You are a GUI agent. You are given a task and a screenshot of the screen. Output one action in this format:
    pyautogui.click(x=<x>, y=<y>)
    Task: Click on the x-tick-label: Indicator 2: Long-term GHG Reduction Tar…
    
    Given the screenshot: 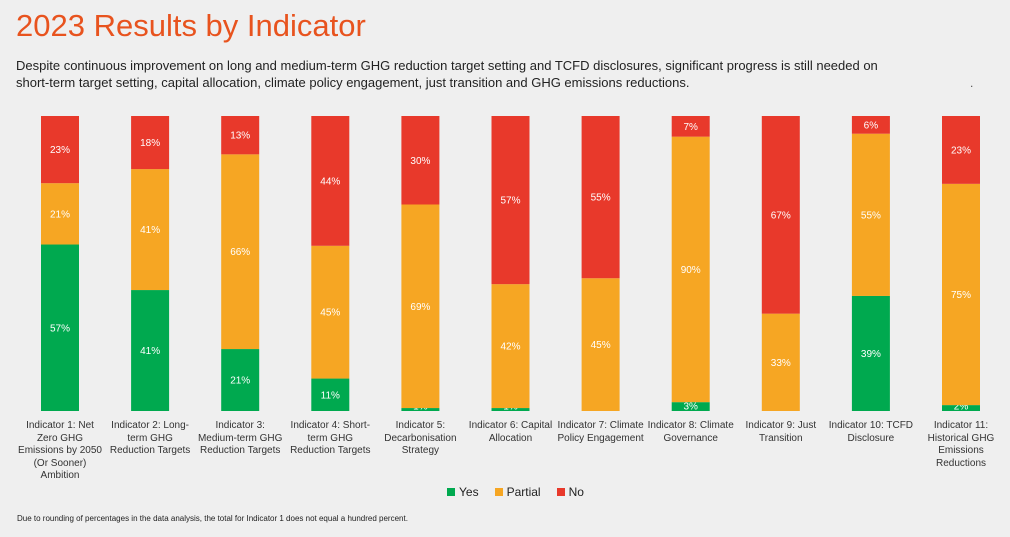 What is the action you would take?
    pyautogui.click(x=150, y=438)
    